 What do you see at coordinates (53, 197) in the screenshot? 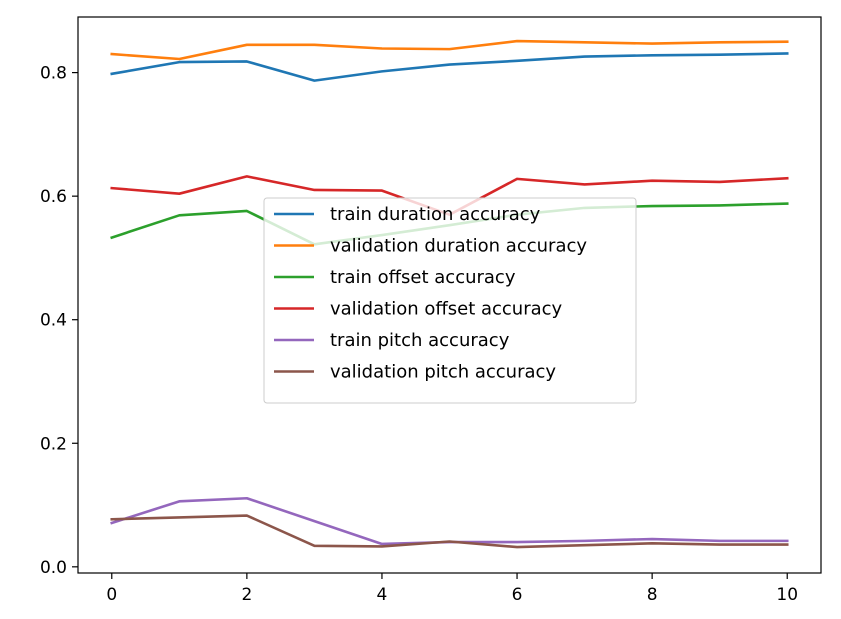
I see `y-tick-label-3: 0.6` at bounding box center [53, 197].